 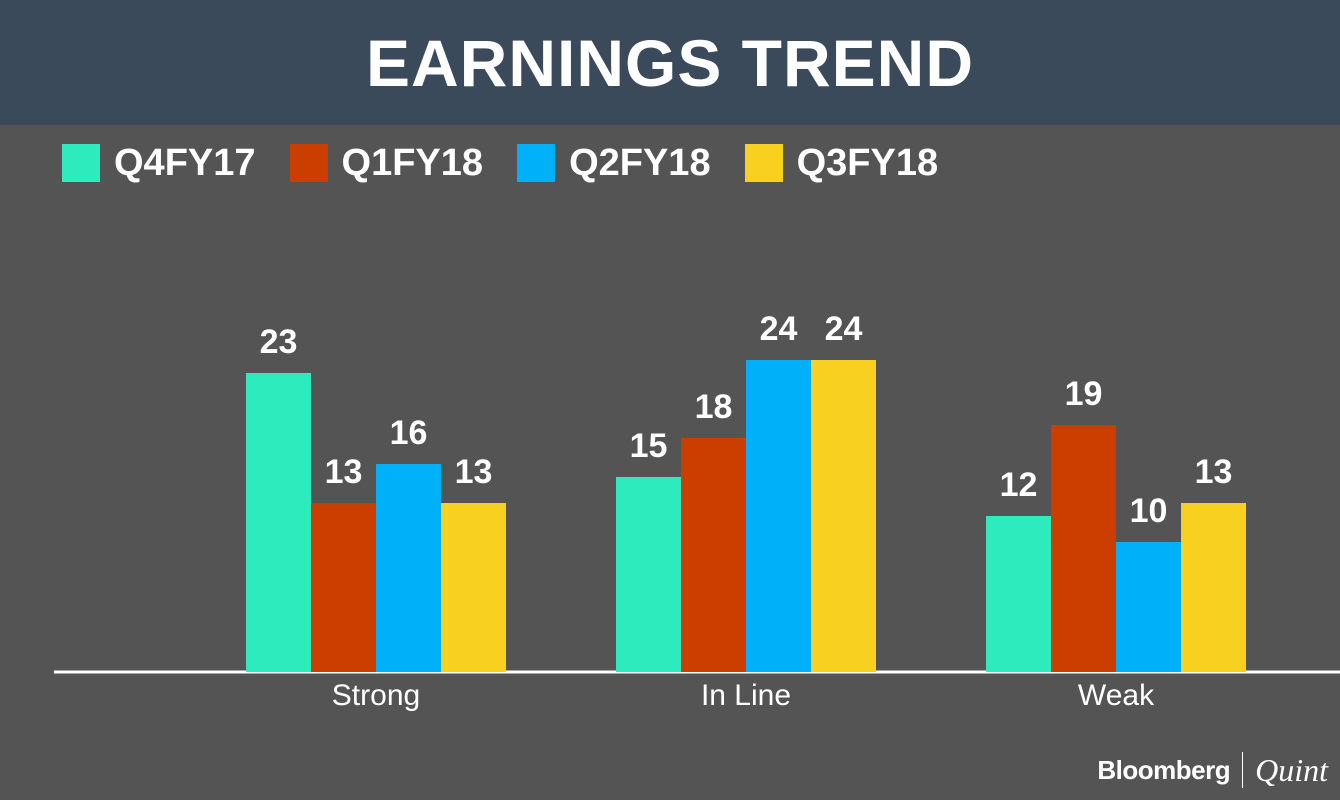 What do you see at coordinates (308, 163) in the screenshot?
I see `legend-swatch-q1fy18` at bounding box center [308, 163].